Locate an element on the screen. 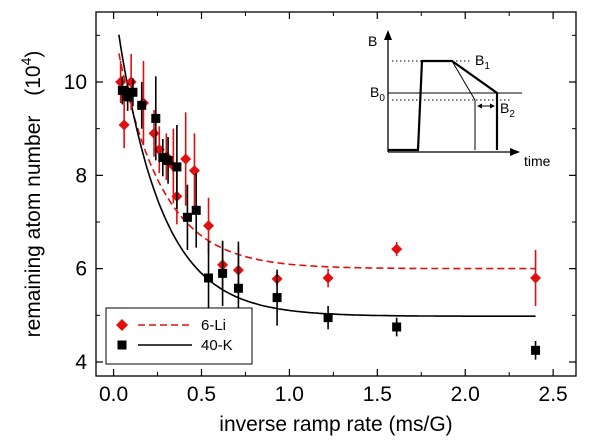  y-axis-label: remaining atom number (104) is located at coordinates (31, 194).